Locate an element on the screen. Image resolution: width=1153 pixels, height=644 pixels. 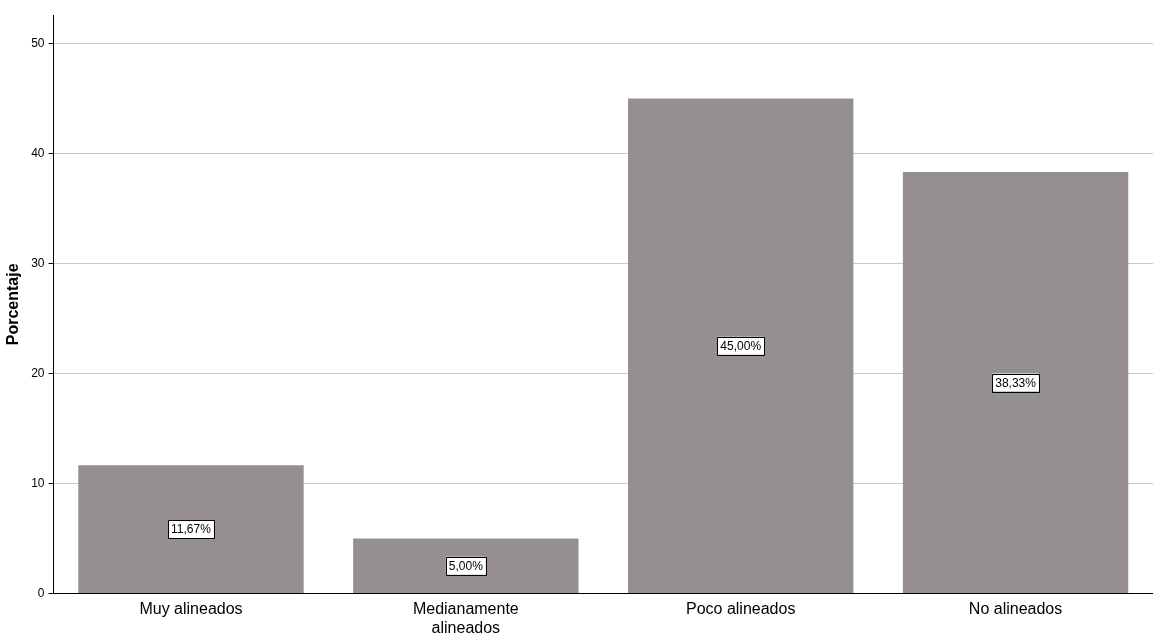
data-label: 11,67% is located at coordinates (191, 529).